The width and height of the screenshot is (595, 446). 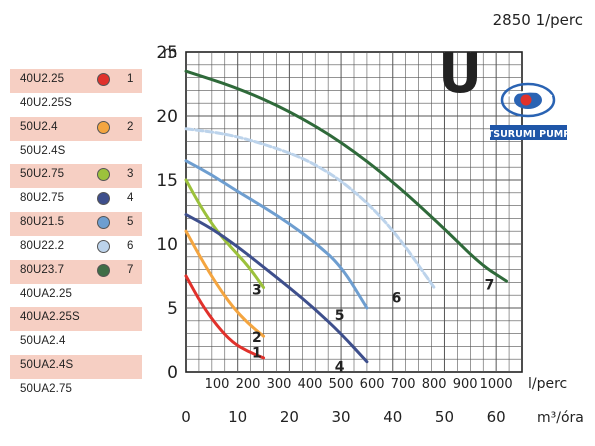 What do you see at coordinates (76, 200) in the screenshot?
I see `legend-row: 80U2.75 4` at bounding box center [76, 200].